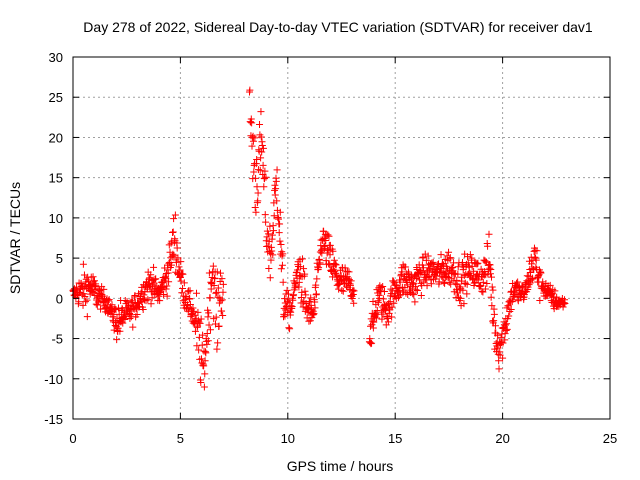 The image size is (640, 480). What do you see at coordinates (502, 438) in the screenshot?
I see `x-tick-label: 20` at bounding box center [502, 438].